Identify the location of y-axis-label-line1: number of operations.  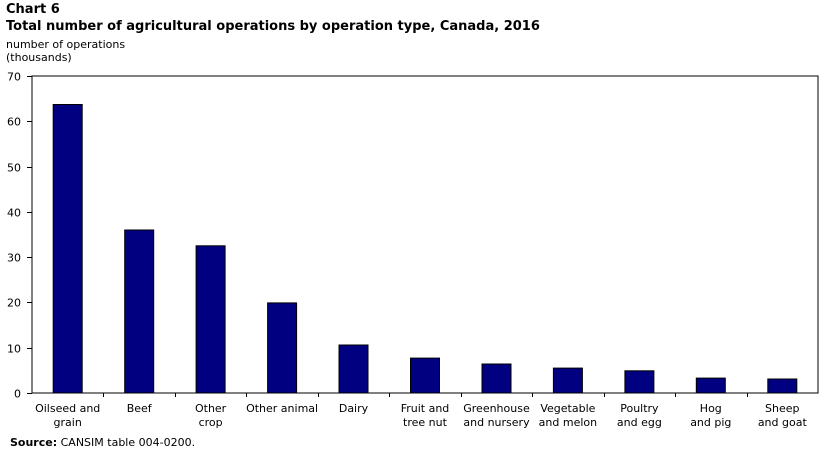
(66, 44).